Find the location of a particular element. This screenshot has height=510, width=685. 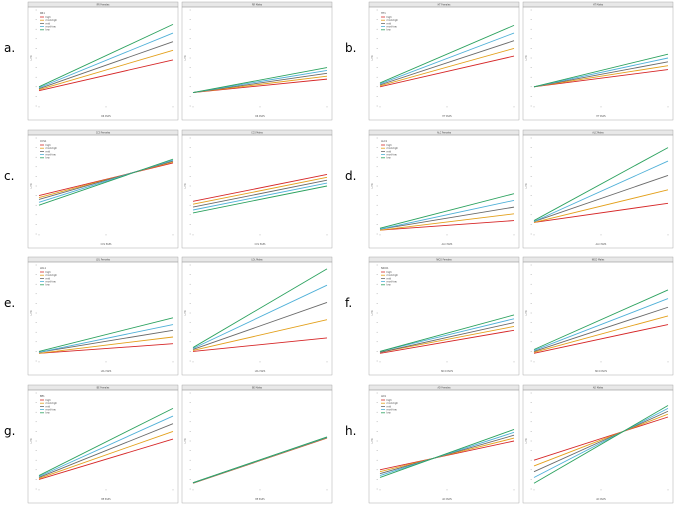

legend-entry: mid is located at coordinates (48, 23).